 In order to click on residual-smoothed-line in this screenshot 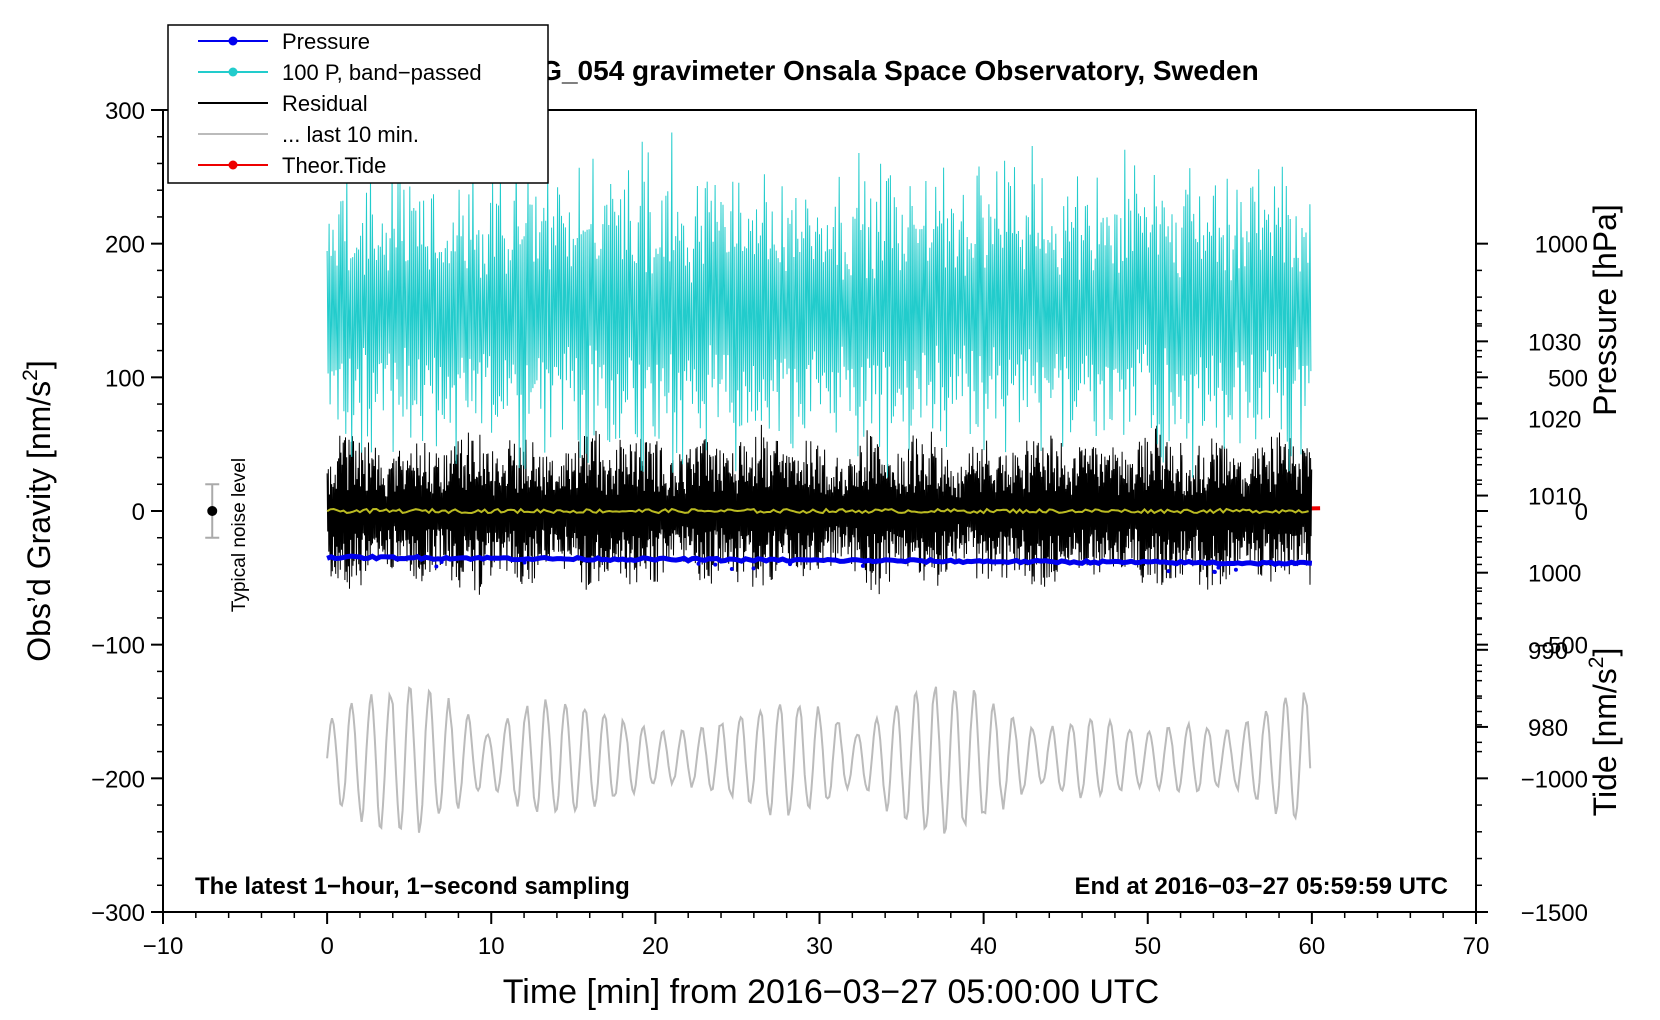, I will do `click(817, 511)`.